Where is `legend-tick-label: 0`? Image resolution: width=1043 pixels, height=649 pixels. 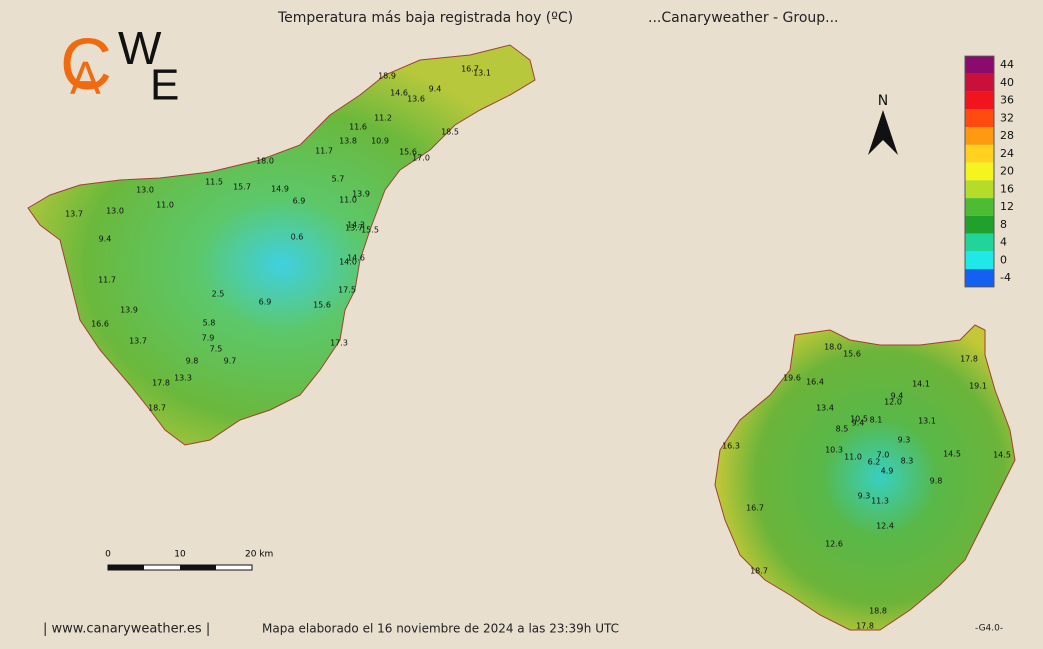
legend-tick-label: 0 is located at coordinates (1003, 259).